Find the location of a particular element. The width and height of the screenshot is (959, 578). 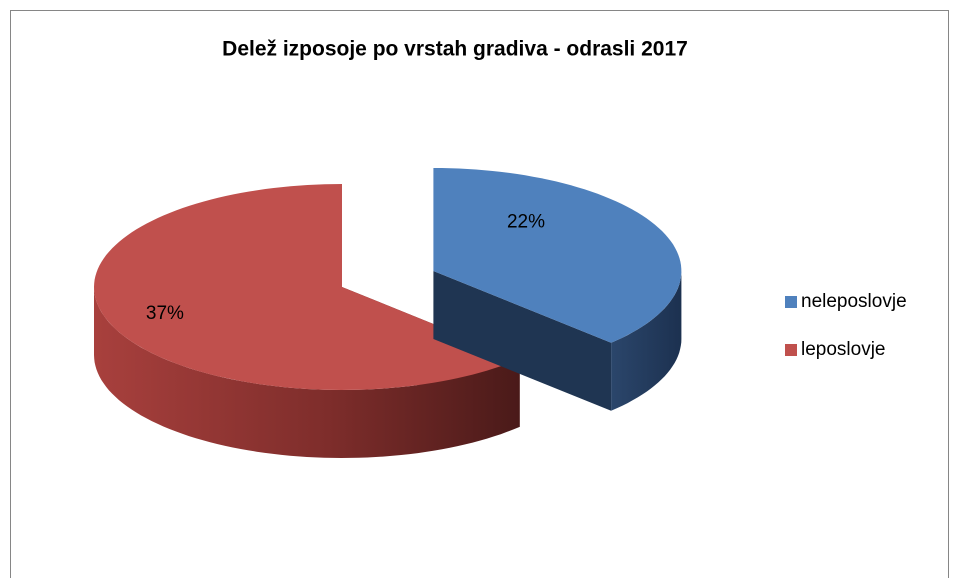

legend-label: neleposlovje is located at coordinates (854, 301).